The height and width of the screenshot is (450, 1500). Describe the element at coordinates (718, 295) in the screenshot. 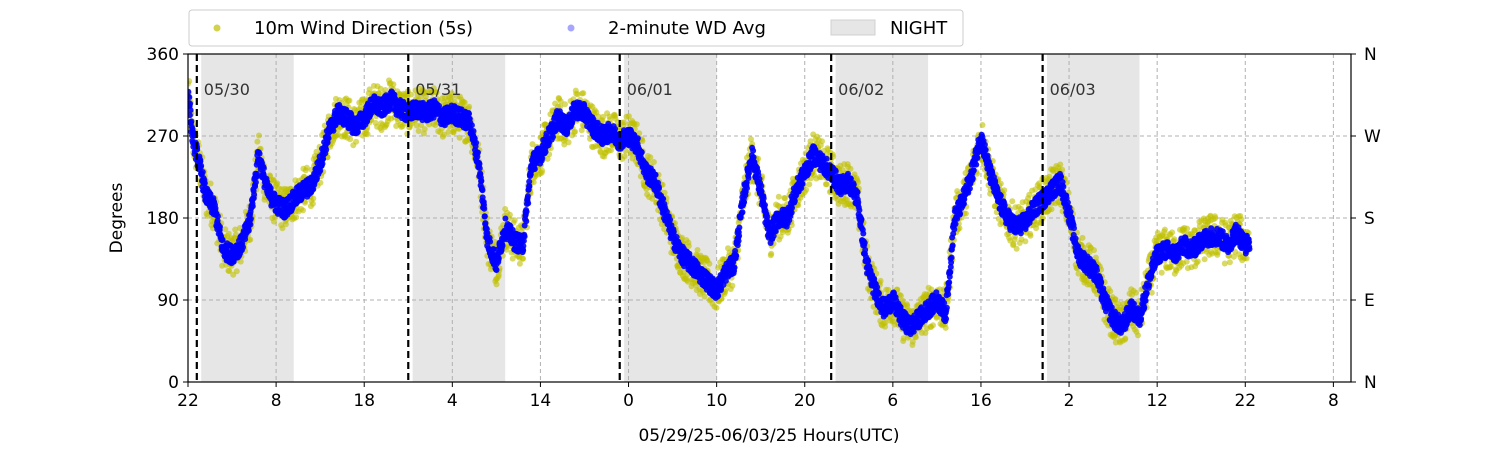

I see `point-s1-2006` at that location.